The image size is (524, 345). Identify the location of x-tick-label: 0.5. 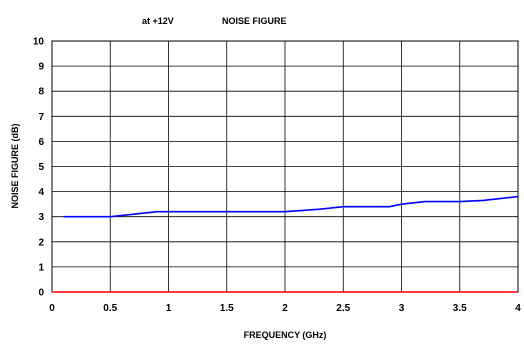
(110, 308).